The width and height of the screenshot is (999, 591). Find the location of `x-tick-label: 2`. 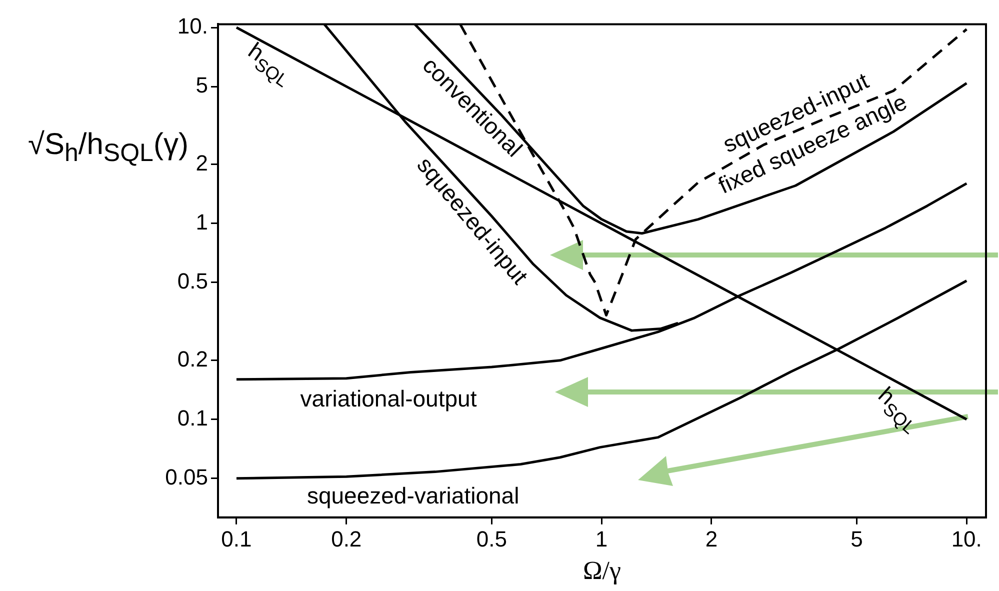

x-tick-label: 2 is located at coordinates (711, 539).